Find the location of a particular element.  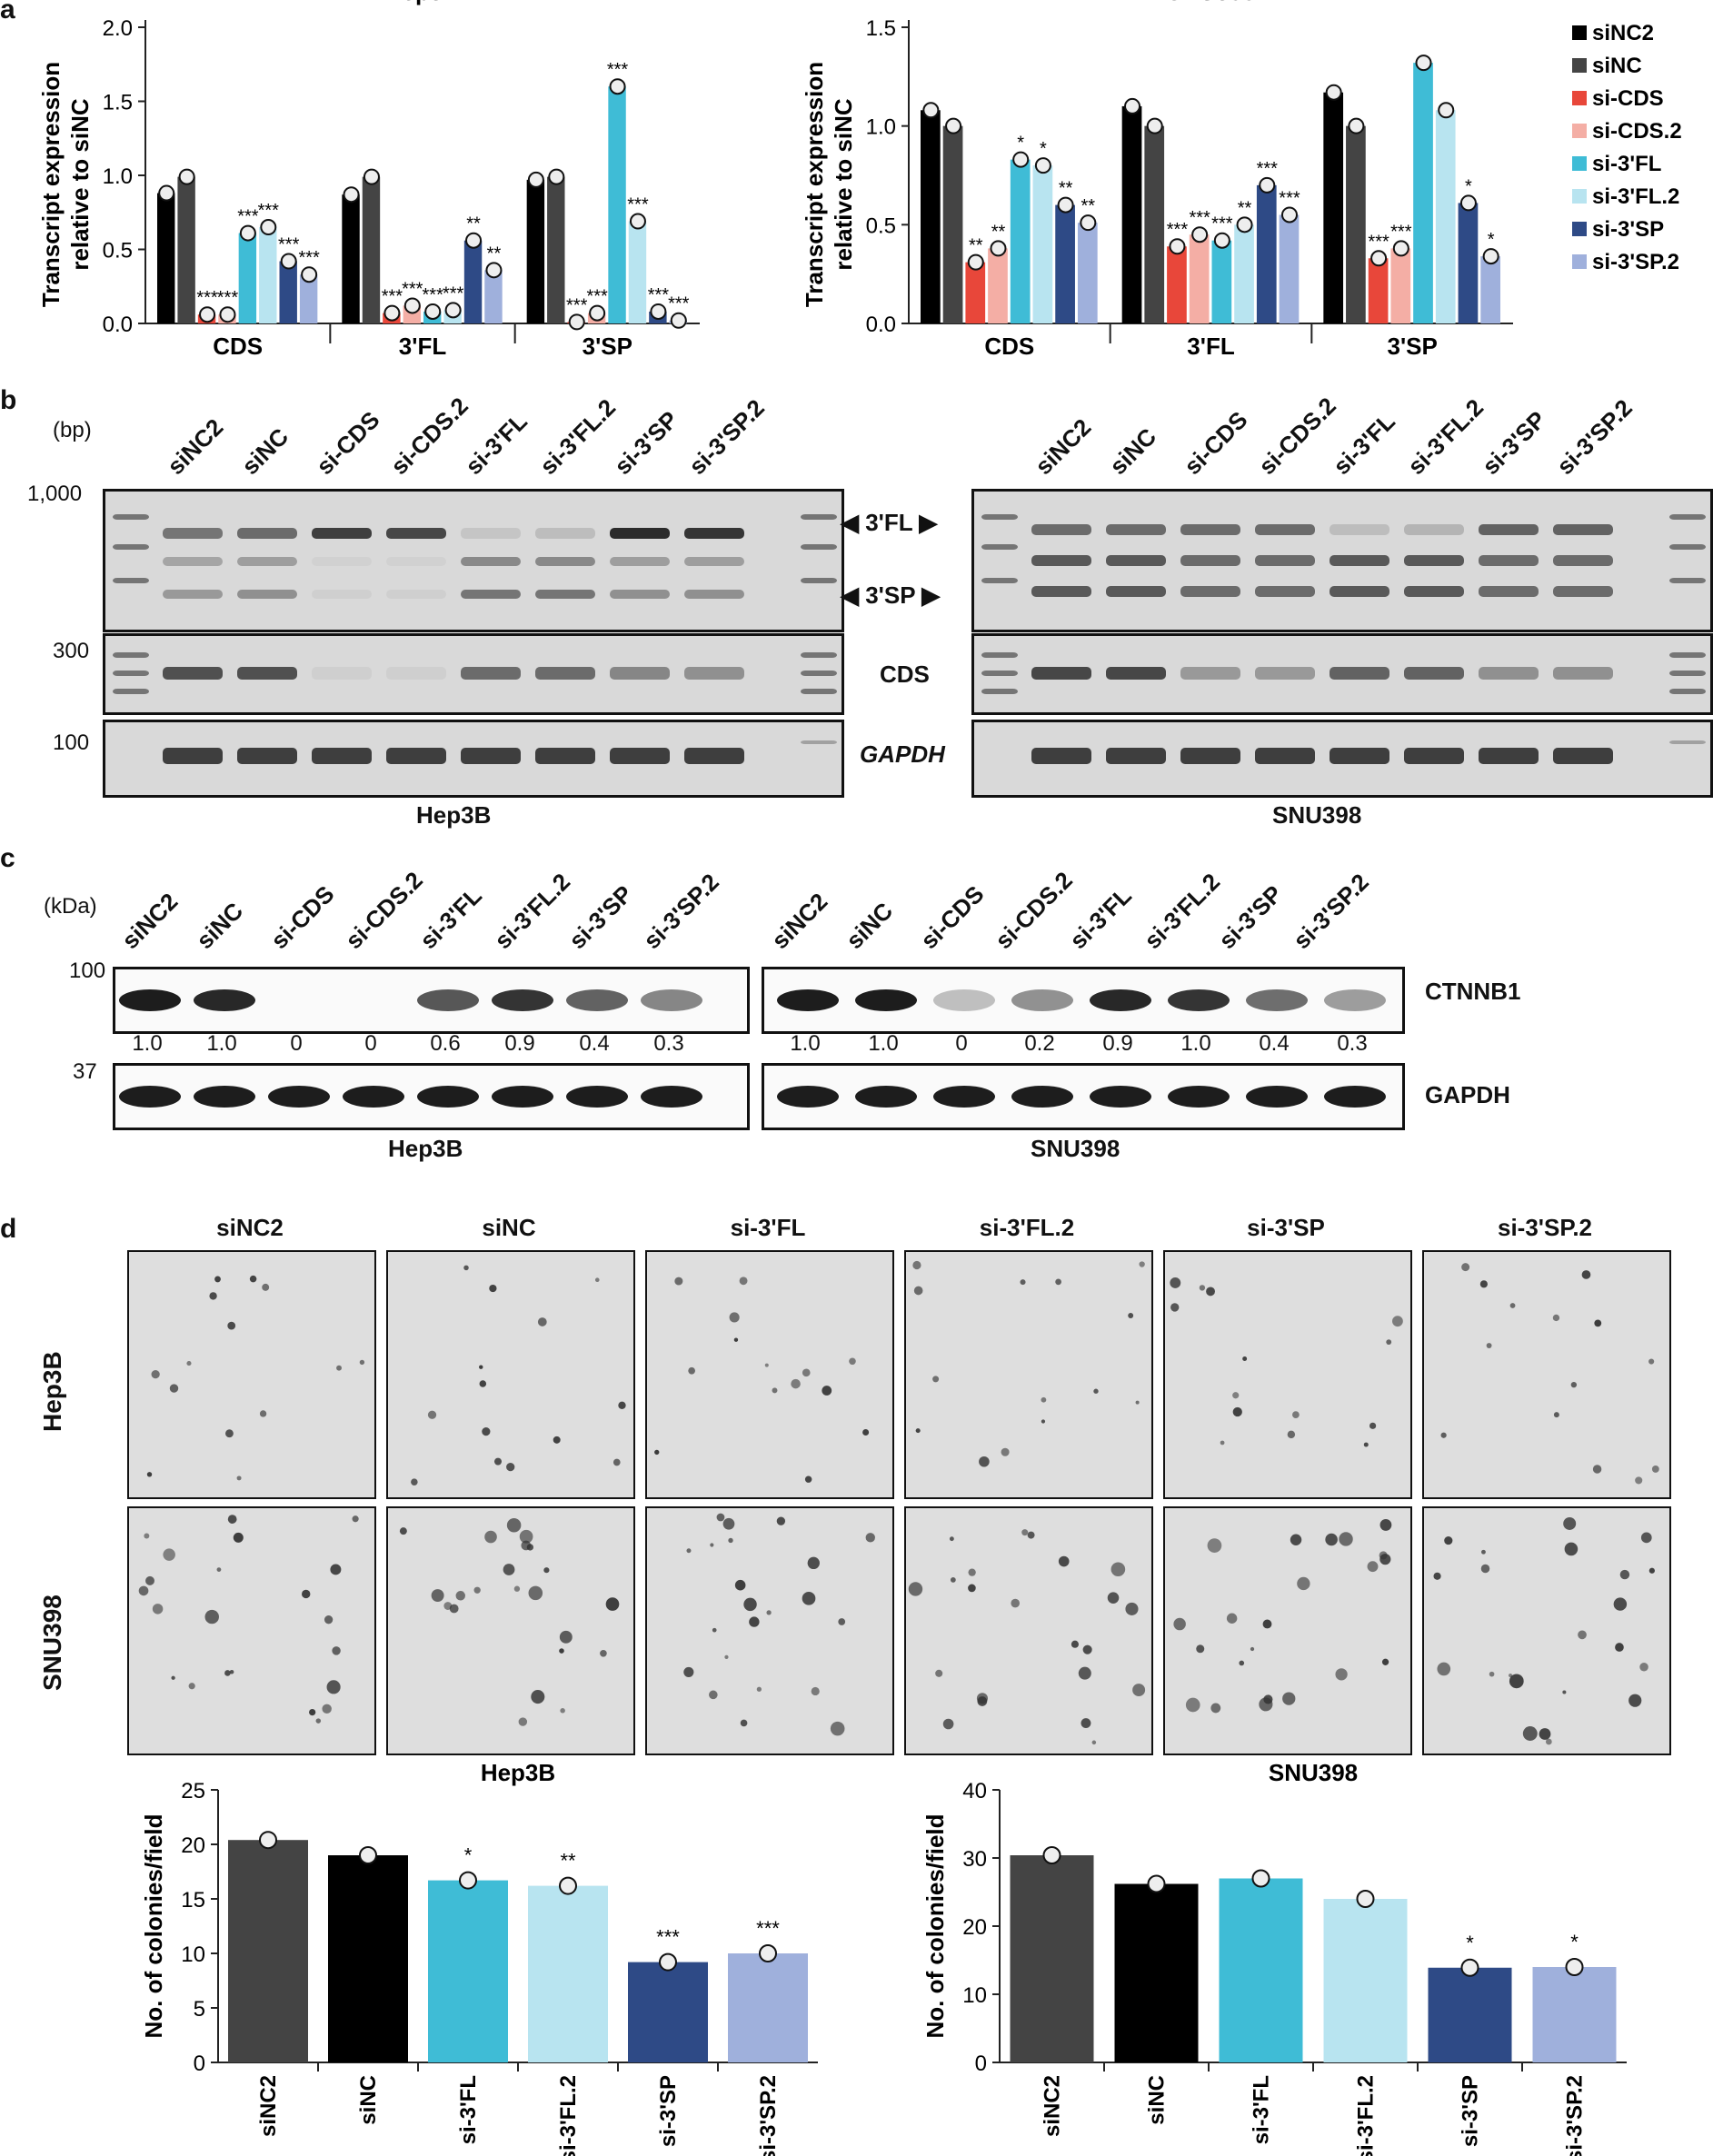

gel-b-hep3b-cds is located at coordinates (473, 674).